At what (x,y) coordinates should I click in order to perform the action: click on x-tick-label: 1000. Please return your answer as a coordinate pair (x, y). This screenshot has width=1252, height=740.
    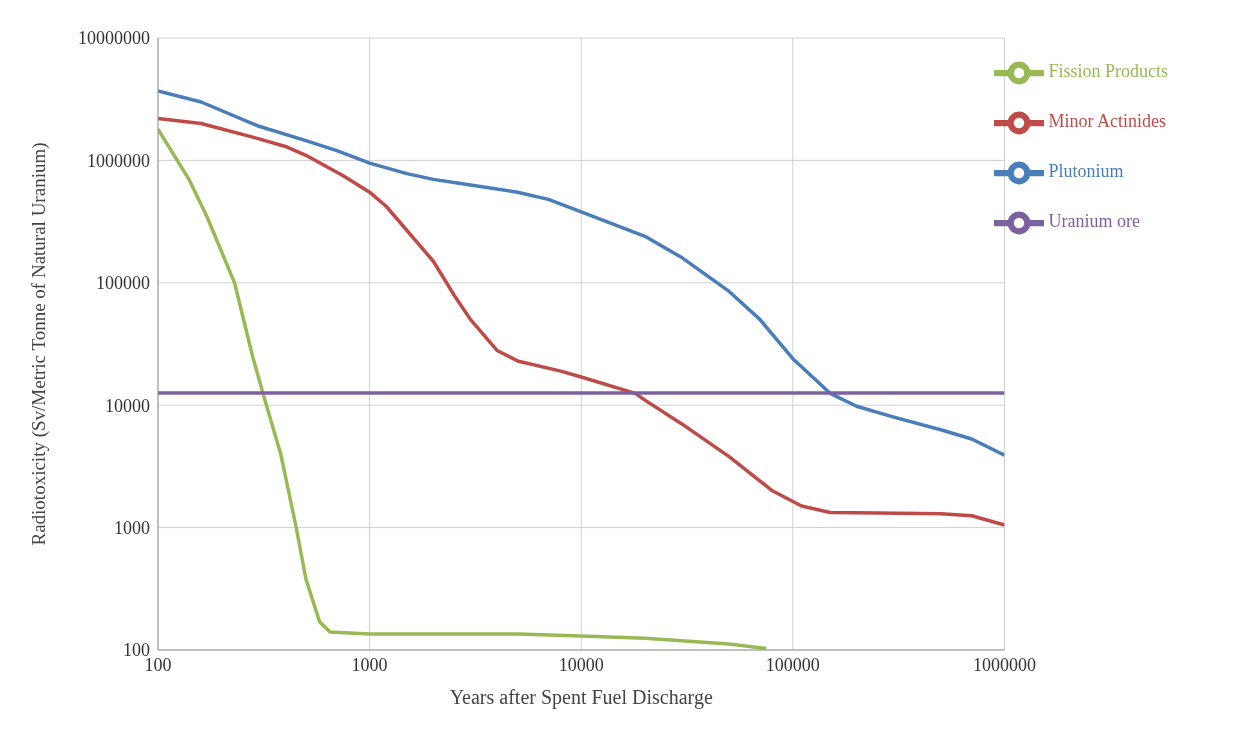
    Looking at the image, I should click on (369, 664).